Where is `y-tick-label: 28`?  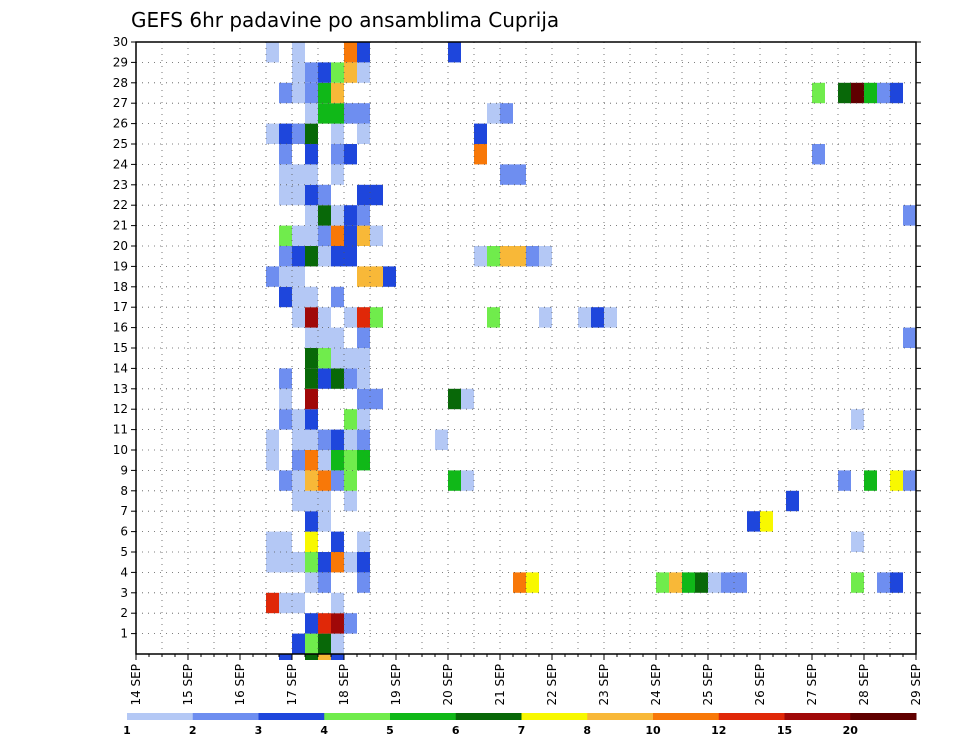 y-tick-label: 28 is located at coordinates (120, 83).